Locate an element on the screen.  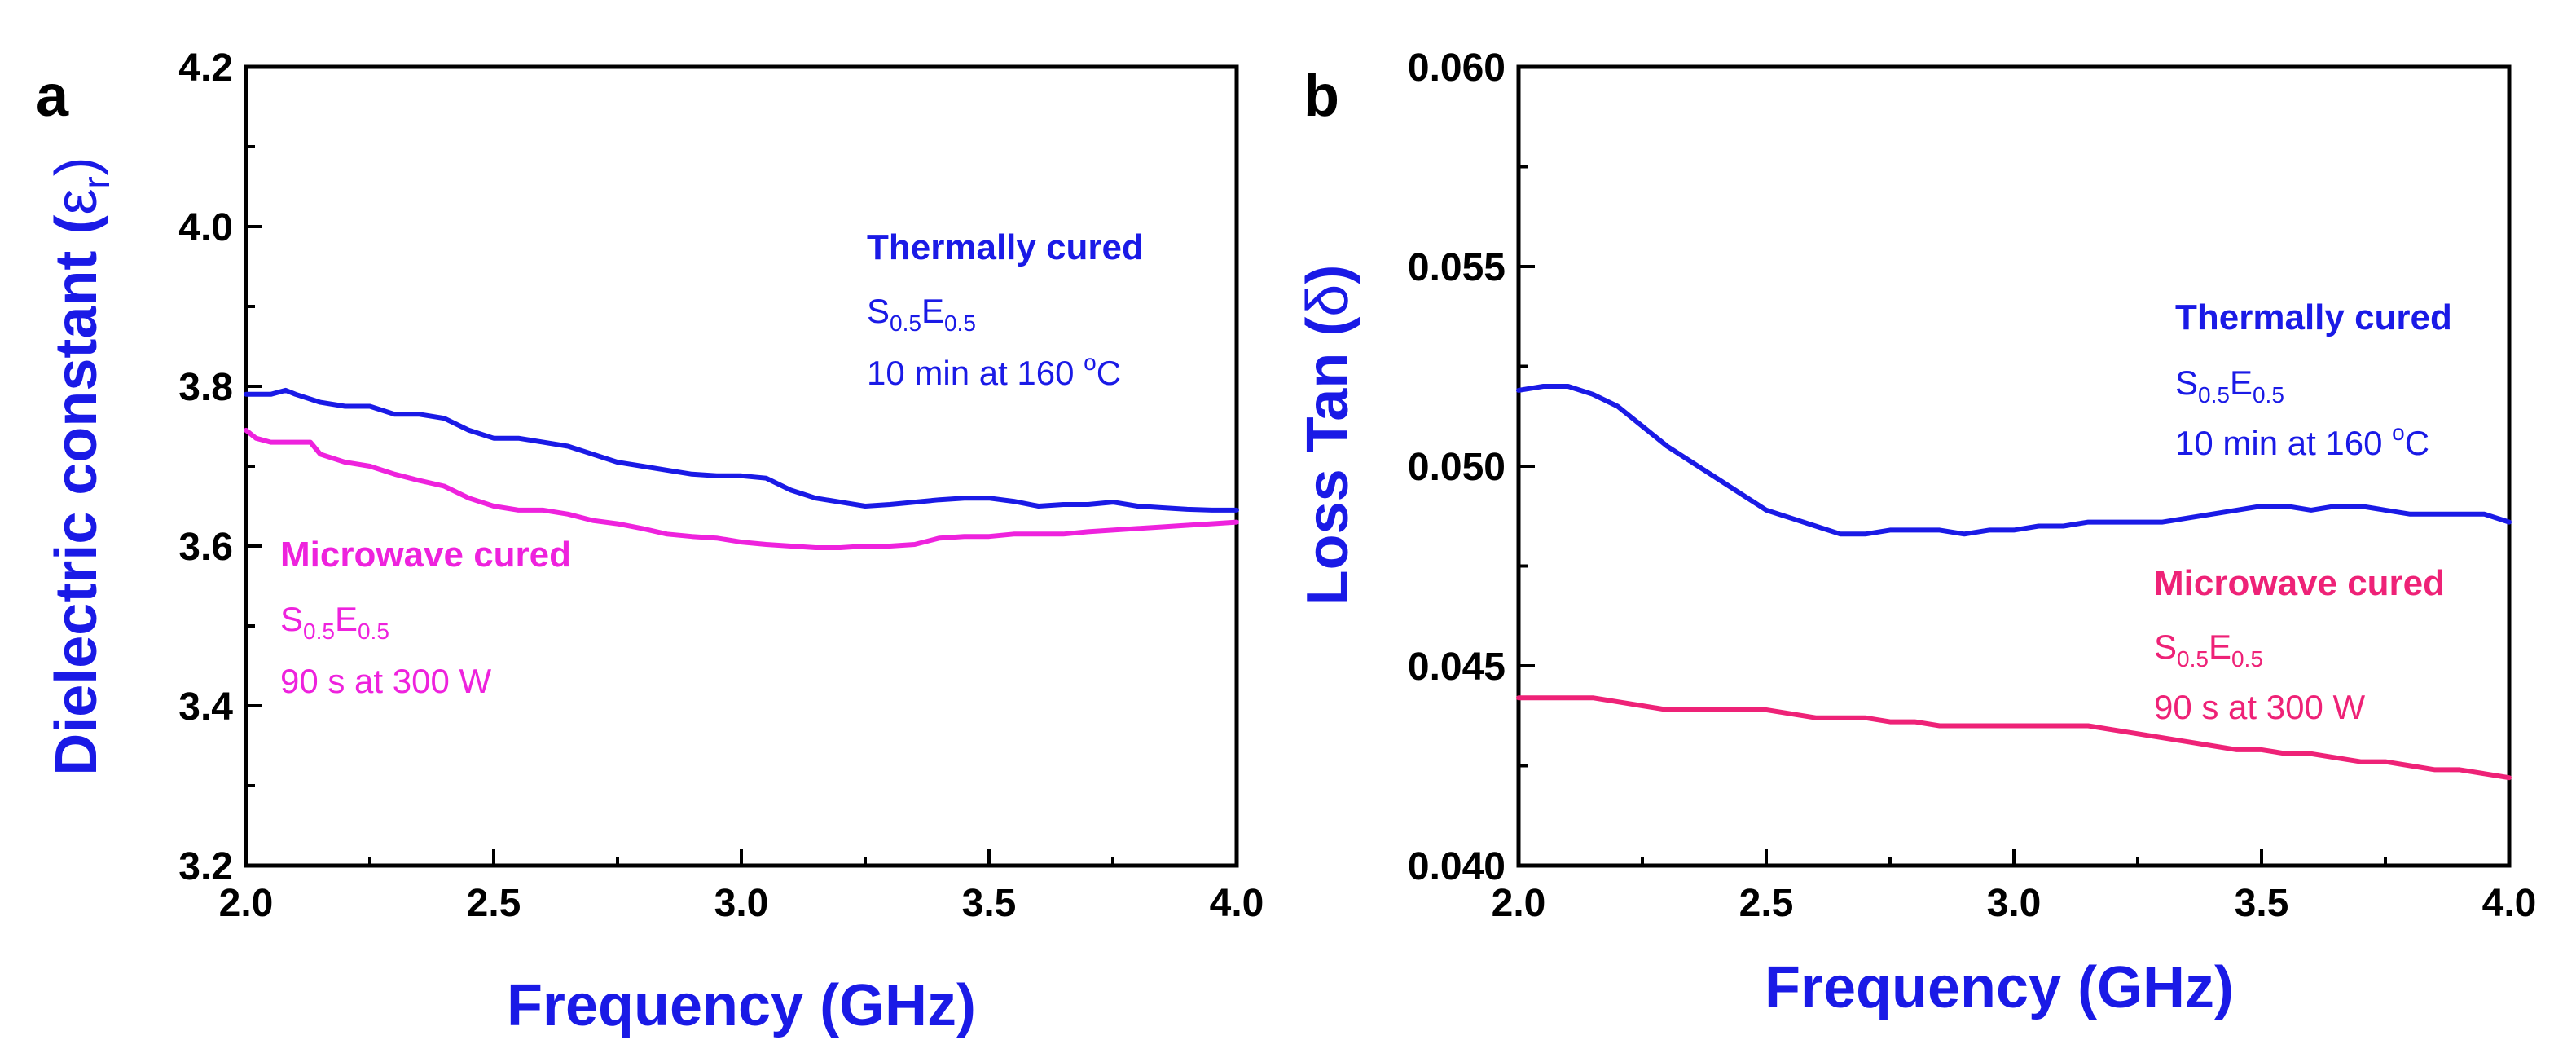
y-tick-label: 4.0 is located at coordinates (205, 227).